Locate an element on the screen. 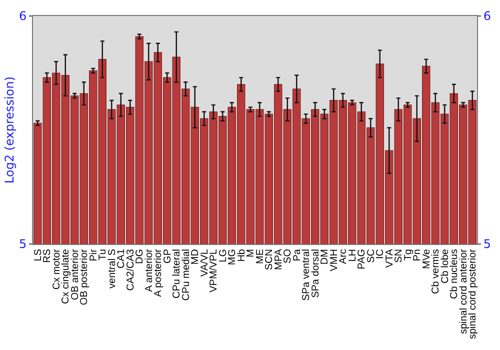 The width and height of the screenshot is (500, 350). x-tick-label: DM is located at coordinates (325, 257).